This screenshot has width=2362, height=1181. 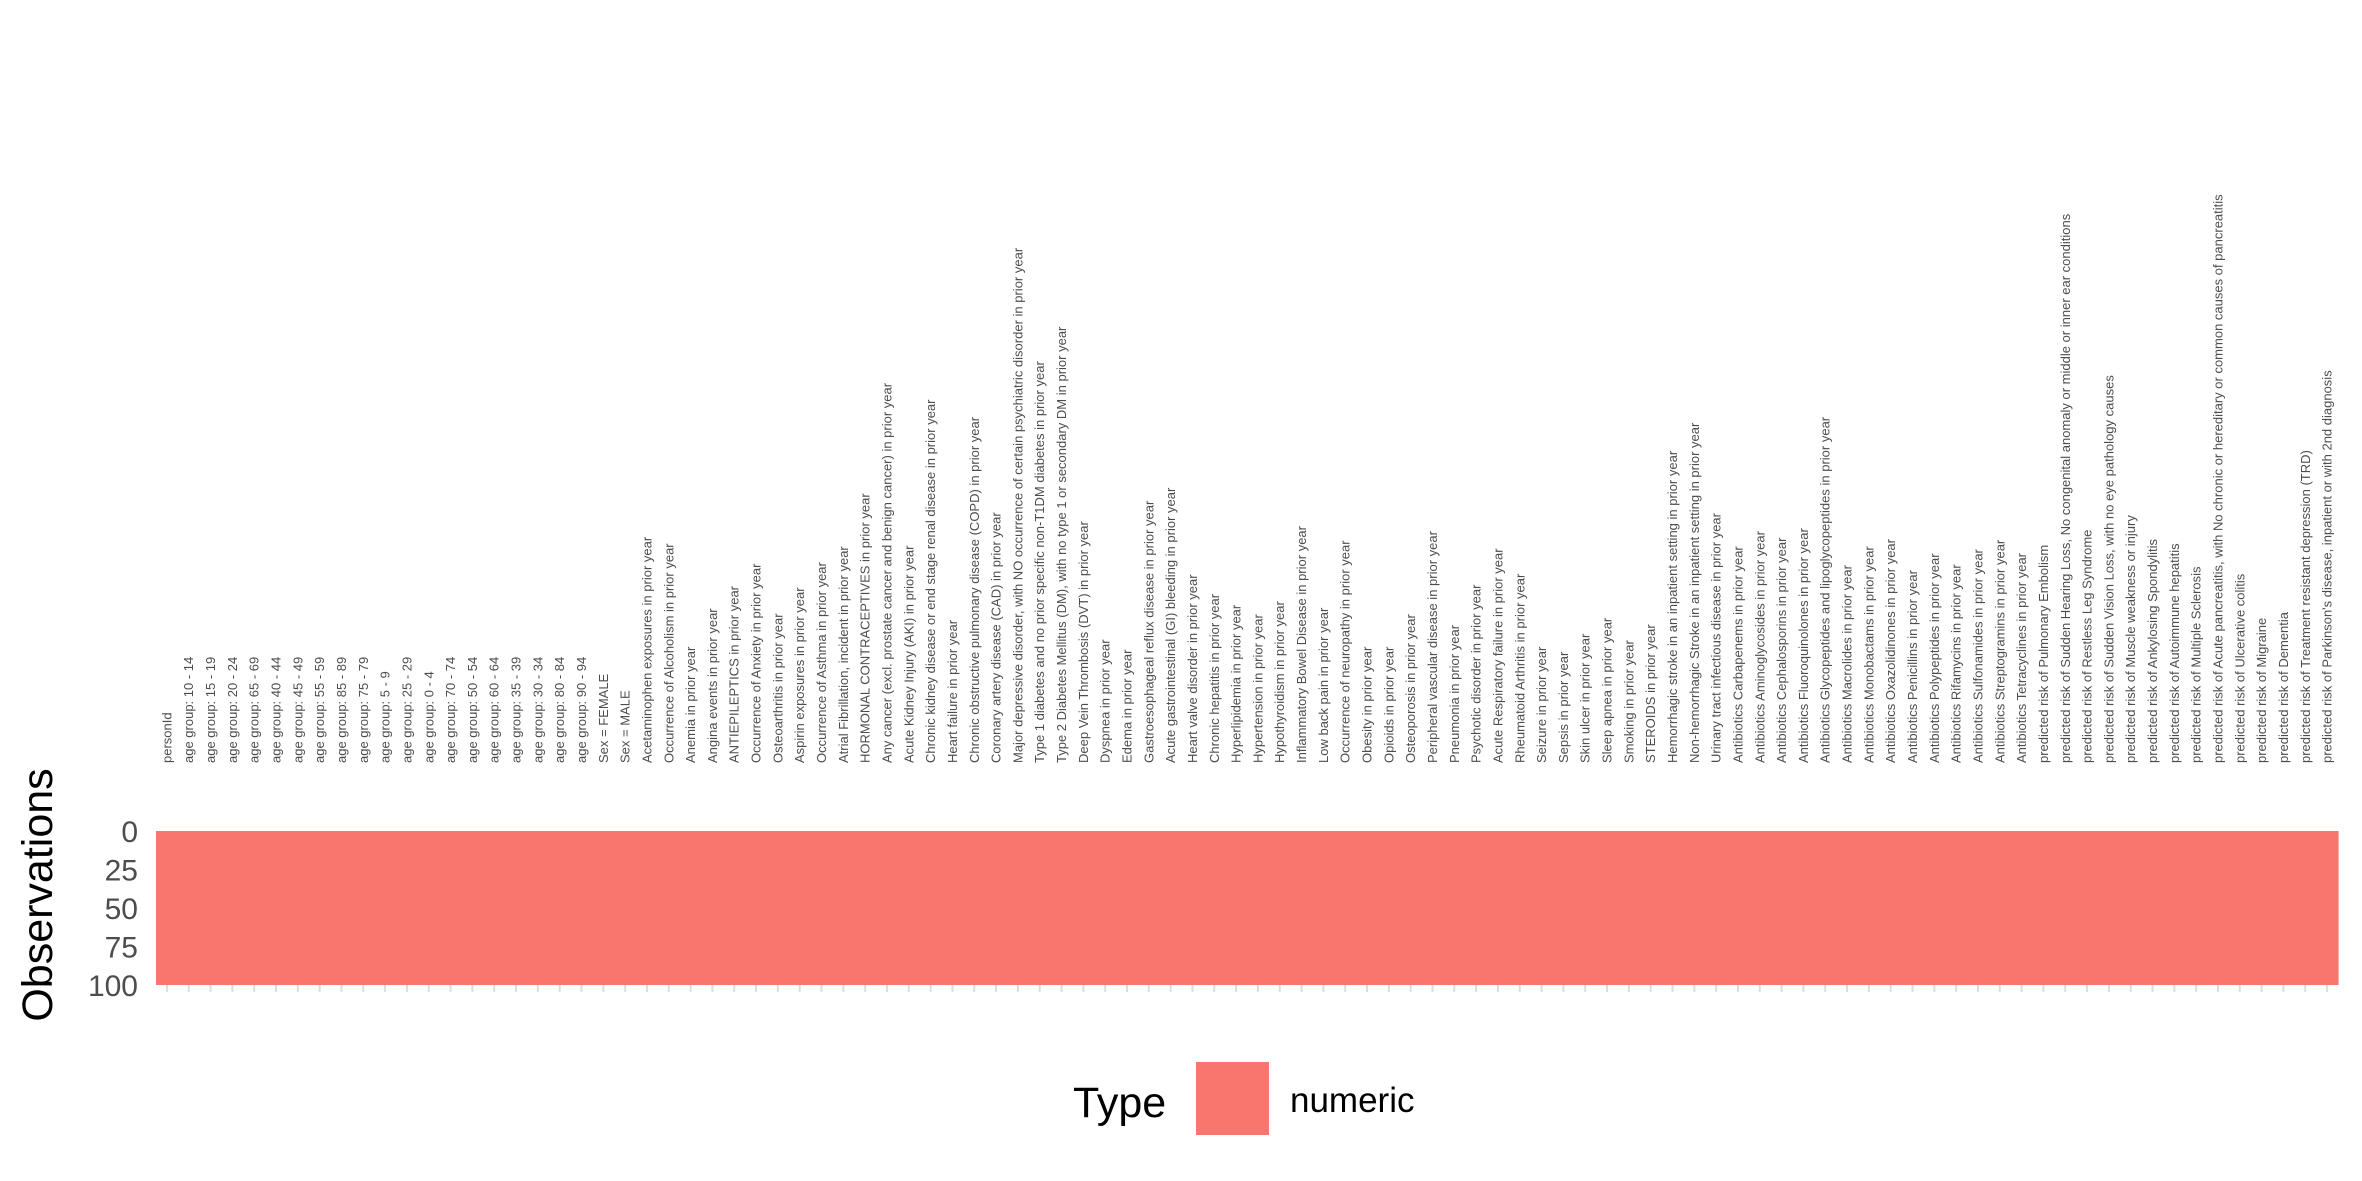 I want to click on column-label-96: predicted risk of Ulcerative colitis, so click(x=2239, y=668).